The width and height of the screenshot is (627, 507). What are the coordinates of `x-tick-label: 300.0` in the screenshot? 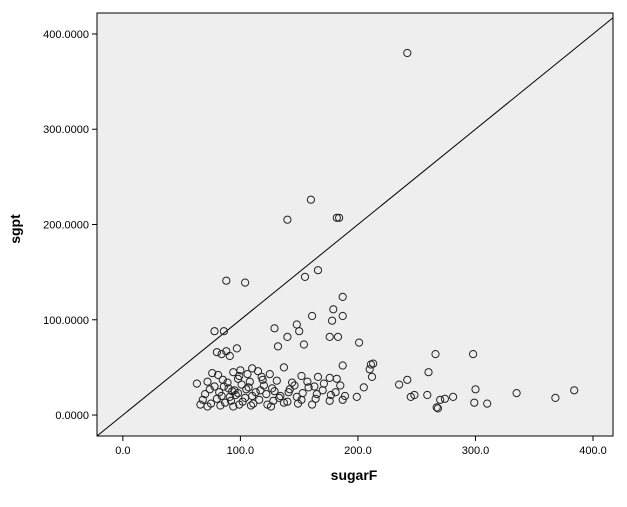 It's located at (476, 451).